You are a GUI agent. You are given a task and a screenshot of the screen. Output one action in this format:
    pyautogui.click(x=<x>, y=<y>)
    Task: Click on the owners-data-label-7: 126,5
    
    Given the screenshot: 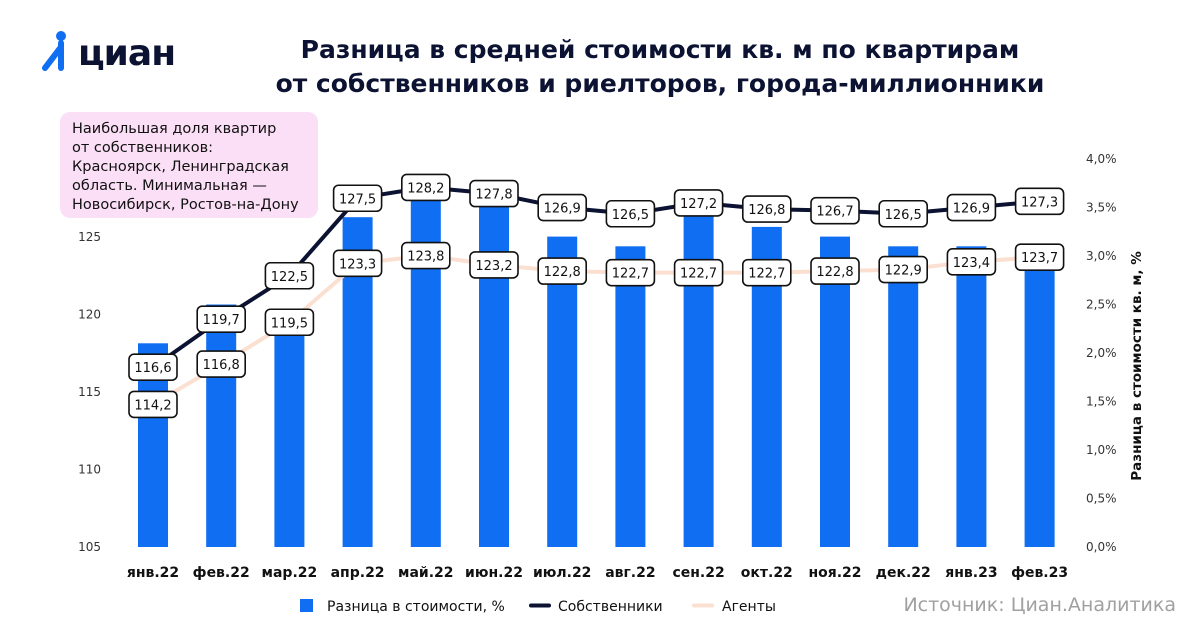 What is the action you would take?
    pyautogui.click(x=630, y=215)
    